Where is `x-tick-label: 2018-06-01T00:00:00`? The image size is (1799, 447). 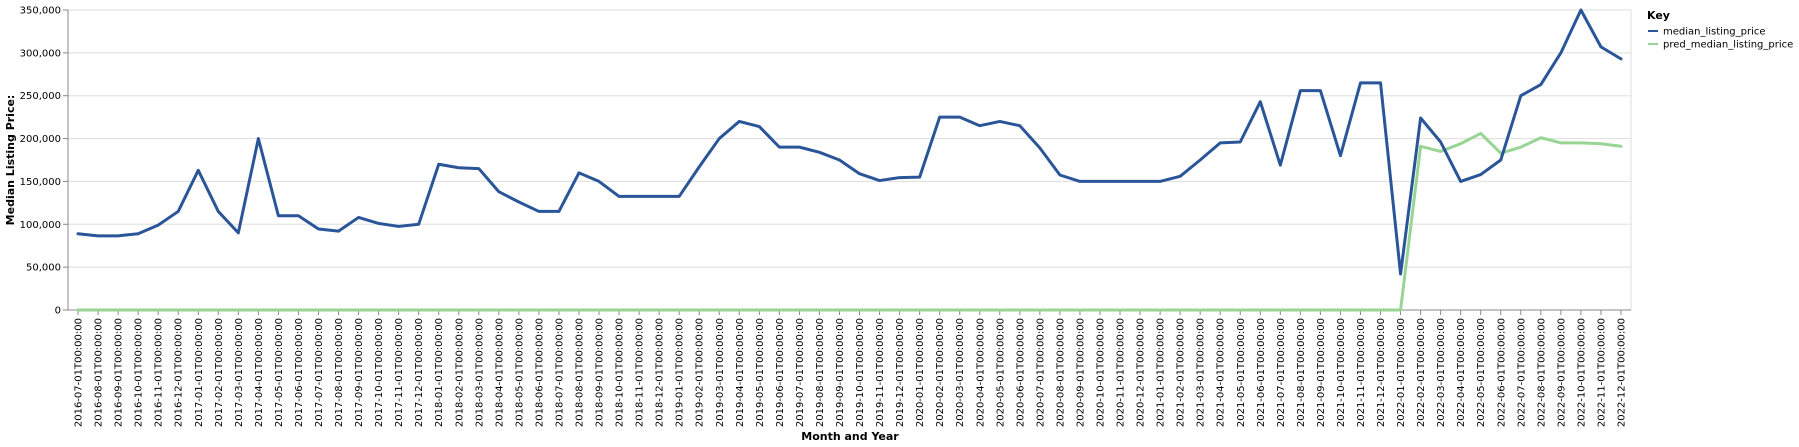 x-tick-label: 2018-06-01T00:00:00 is located at coordinates (539, 372).